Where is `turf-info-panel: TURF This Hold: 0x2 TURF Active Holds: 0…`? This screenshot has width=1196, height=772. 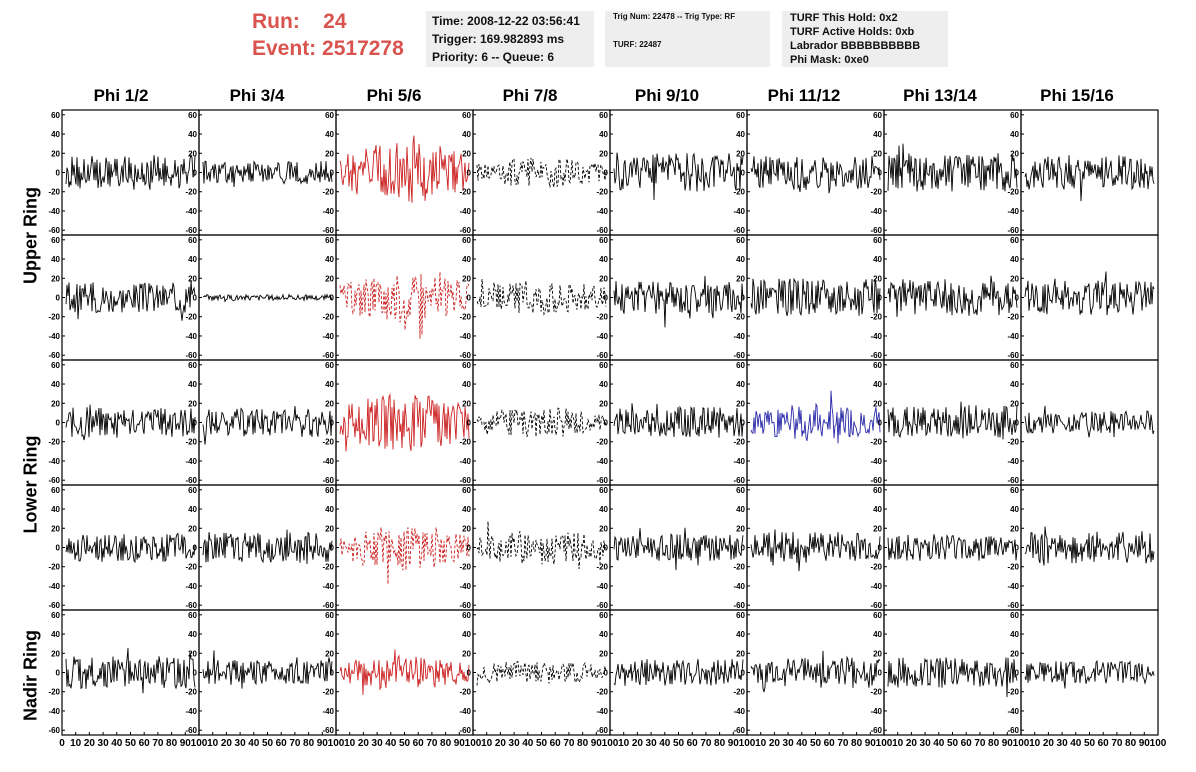
turf-info-panel: TURF This Hold: 0x2 TURF Active Holds: 0… is located at coordinates (865, 39).